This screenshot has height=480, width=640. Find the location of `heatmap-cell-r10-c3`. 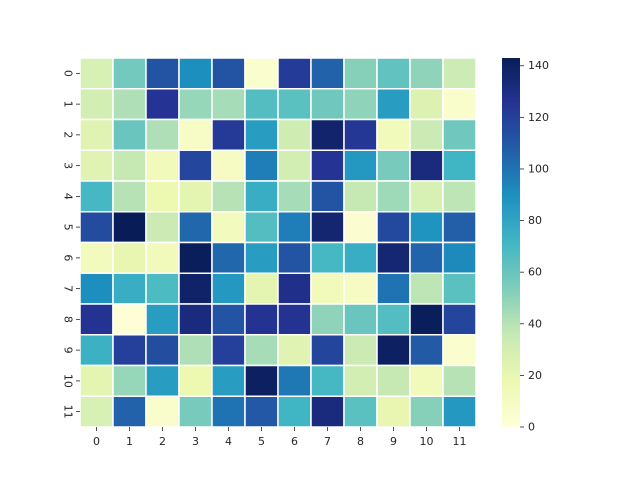

heatmap-cell-r10-c3 is located at coordinates (195, 380).